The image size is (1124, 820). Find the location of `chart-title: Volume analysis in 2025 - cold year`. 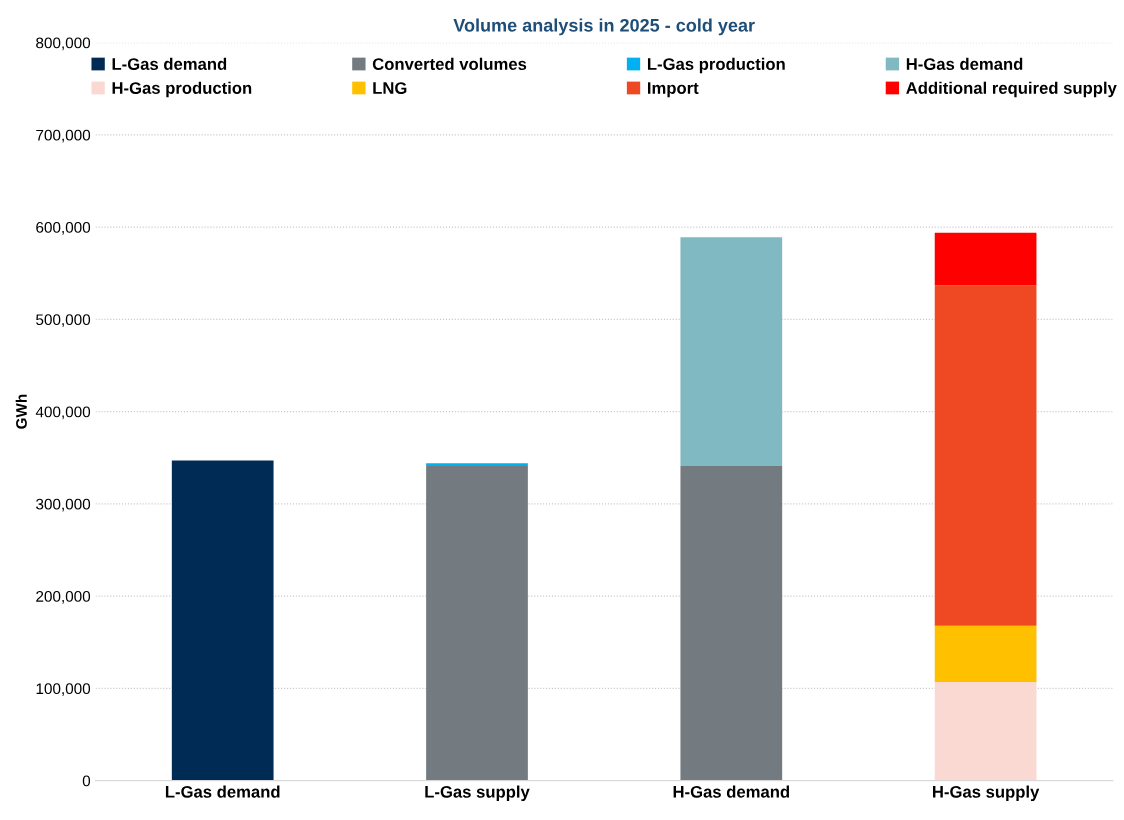

chart-title: Volume analysis in 2025 - cold year is located at coordinates (604, 27).